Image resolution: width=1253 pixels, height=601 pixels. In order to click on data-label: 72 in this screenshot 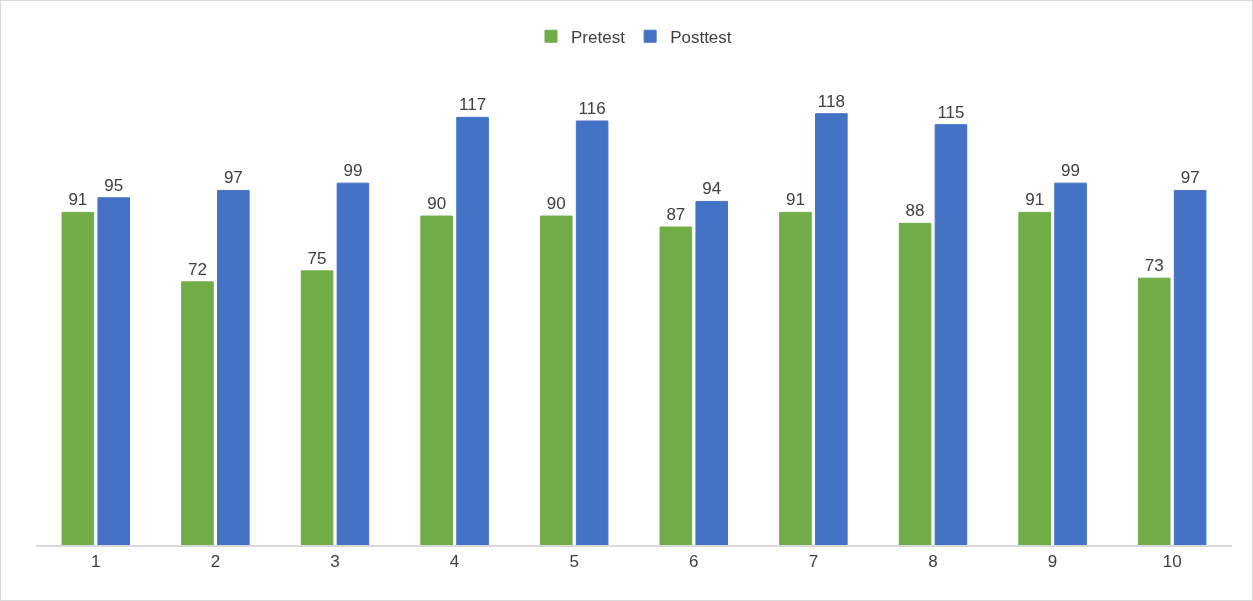, I will do `click(197, 269)`.